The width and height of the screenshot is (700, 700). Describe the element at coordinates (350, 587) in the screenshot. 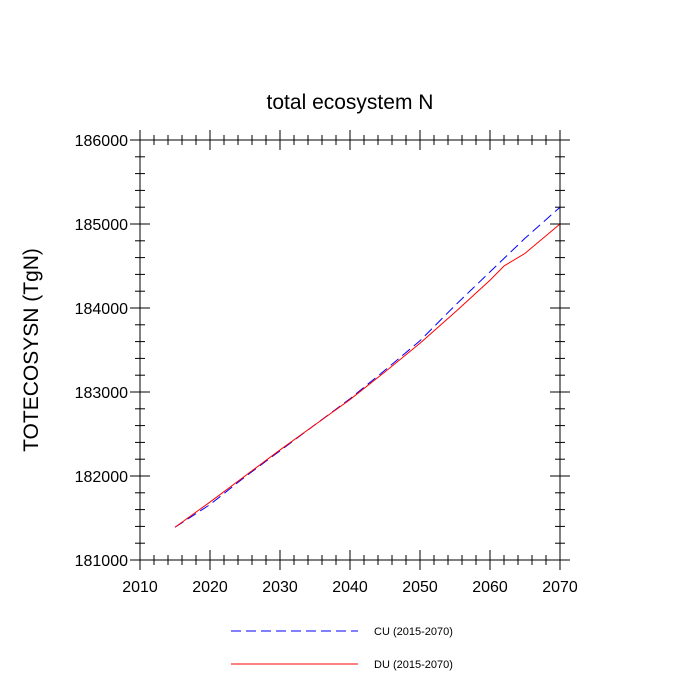

I see `x-tick-label: 2040` at that location.